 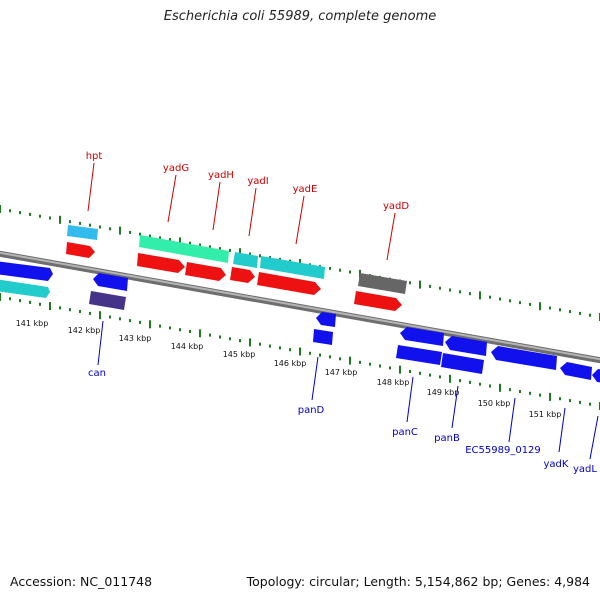 What do you see at coordinates (81, 581) in the screenshot?
I see `accession-text: Accession: NC_011748` at bounding box center [81, 581].